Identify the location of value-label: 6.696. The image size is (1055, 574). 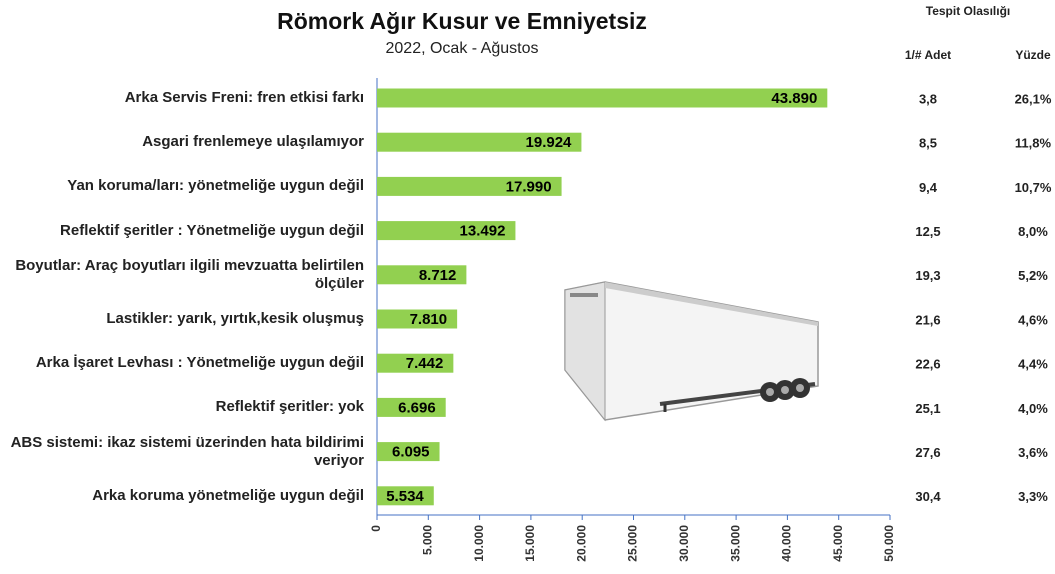
(417, 407).